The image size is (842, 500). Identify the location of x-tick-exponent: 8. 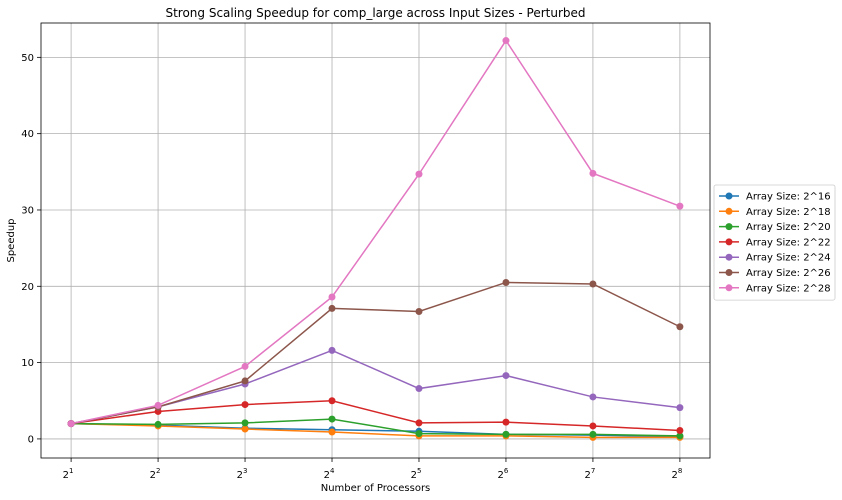
(680, 471).